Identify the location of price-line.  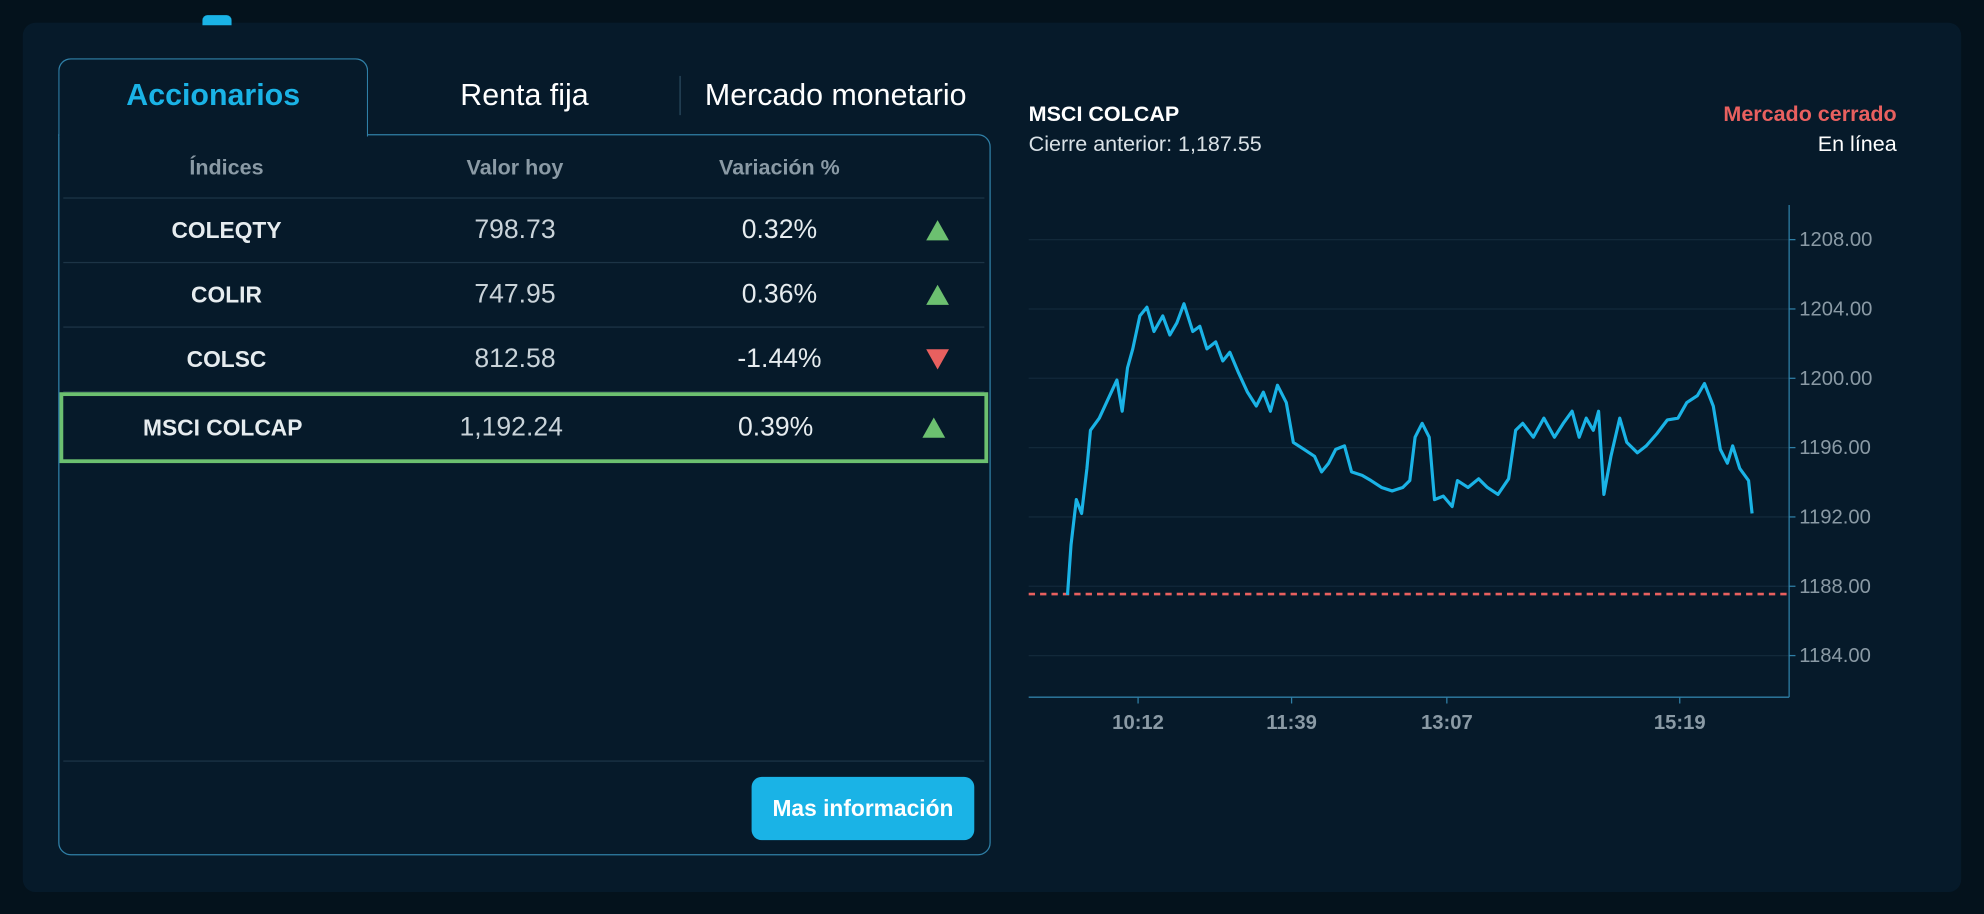
(1409, 449).